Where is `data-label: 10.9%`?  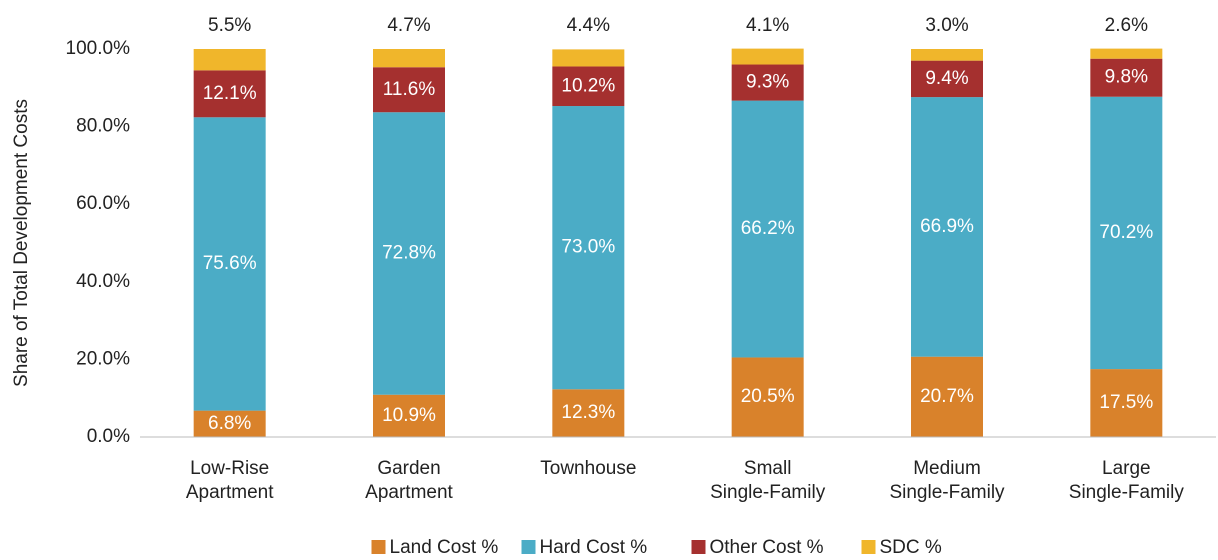
data-label: 10.9% is located at coordinates (409, 415).